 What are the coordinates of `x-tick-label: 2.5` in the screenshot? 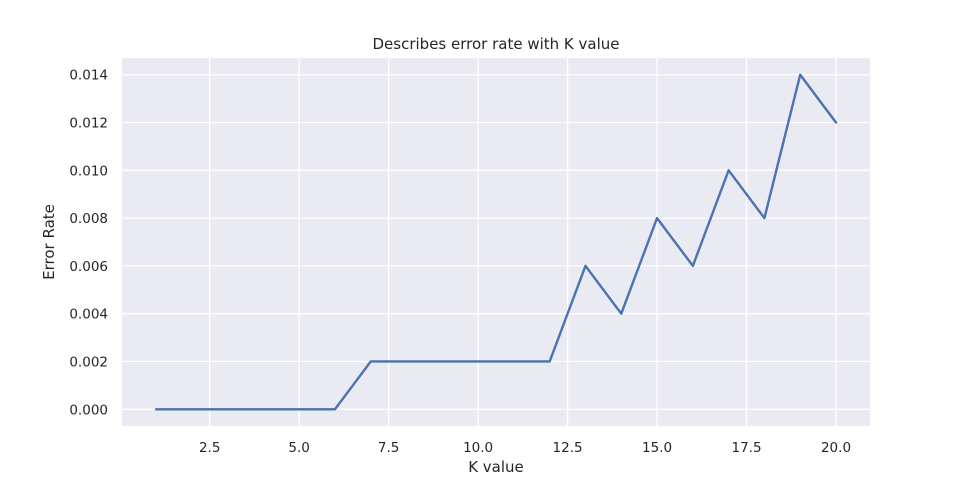 It's located at (209, 448).